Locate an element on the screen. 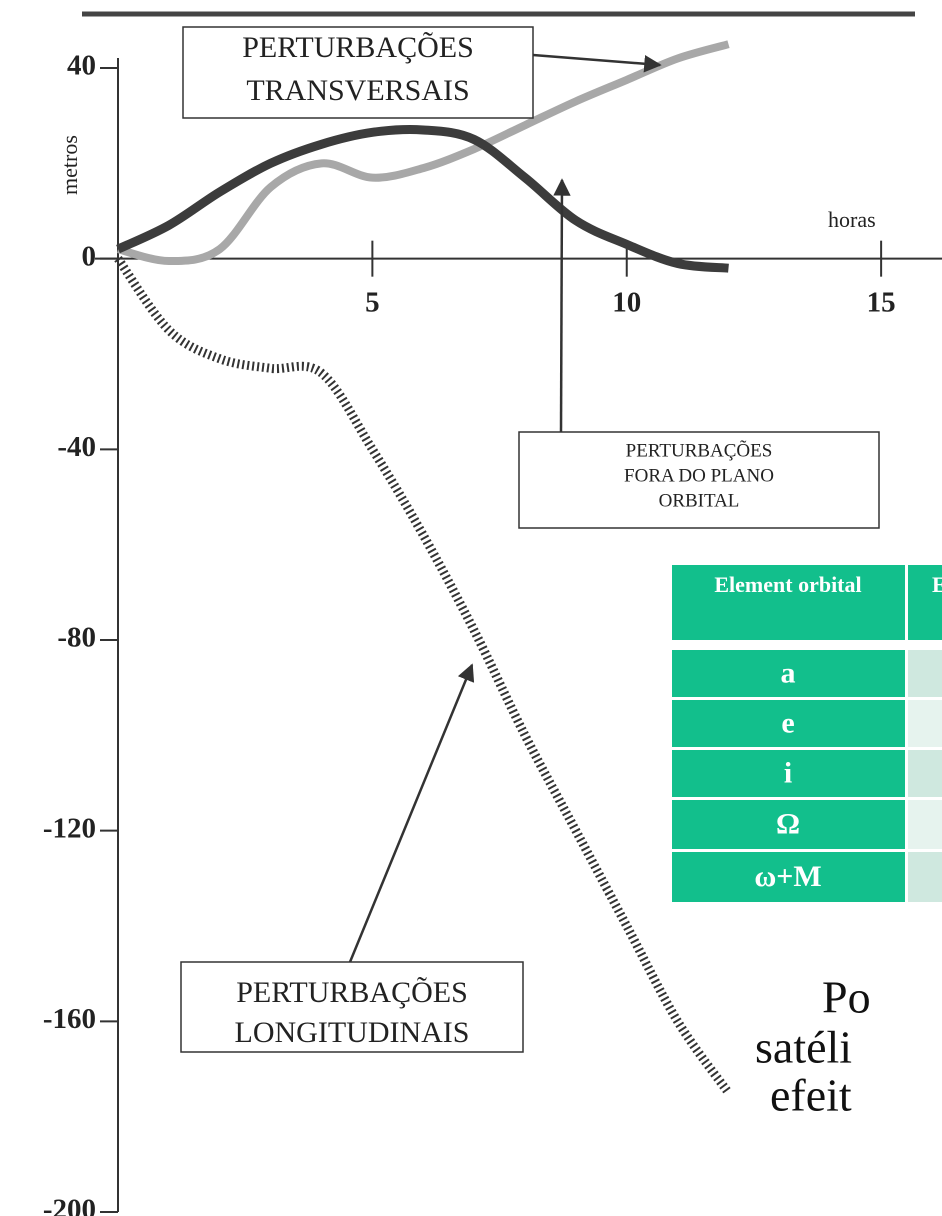 This screenshot has width=942, height=1216. table-cell-text: e is located at coordinates (787, 722).